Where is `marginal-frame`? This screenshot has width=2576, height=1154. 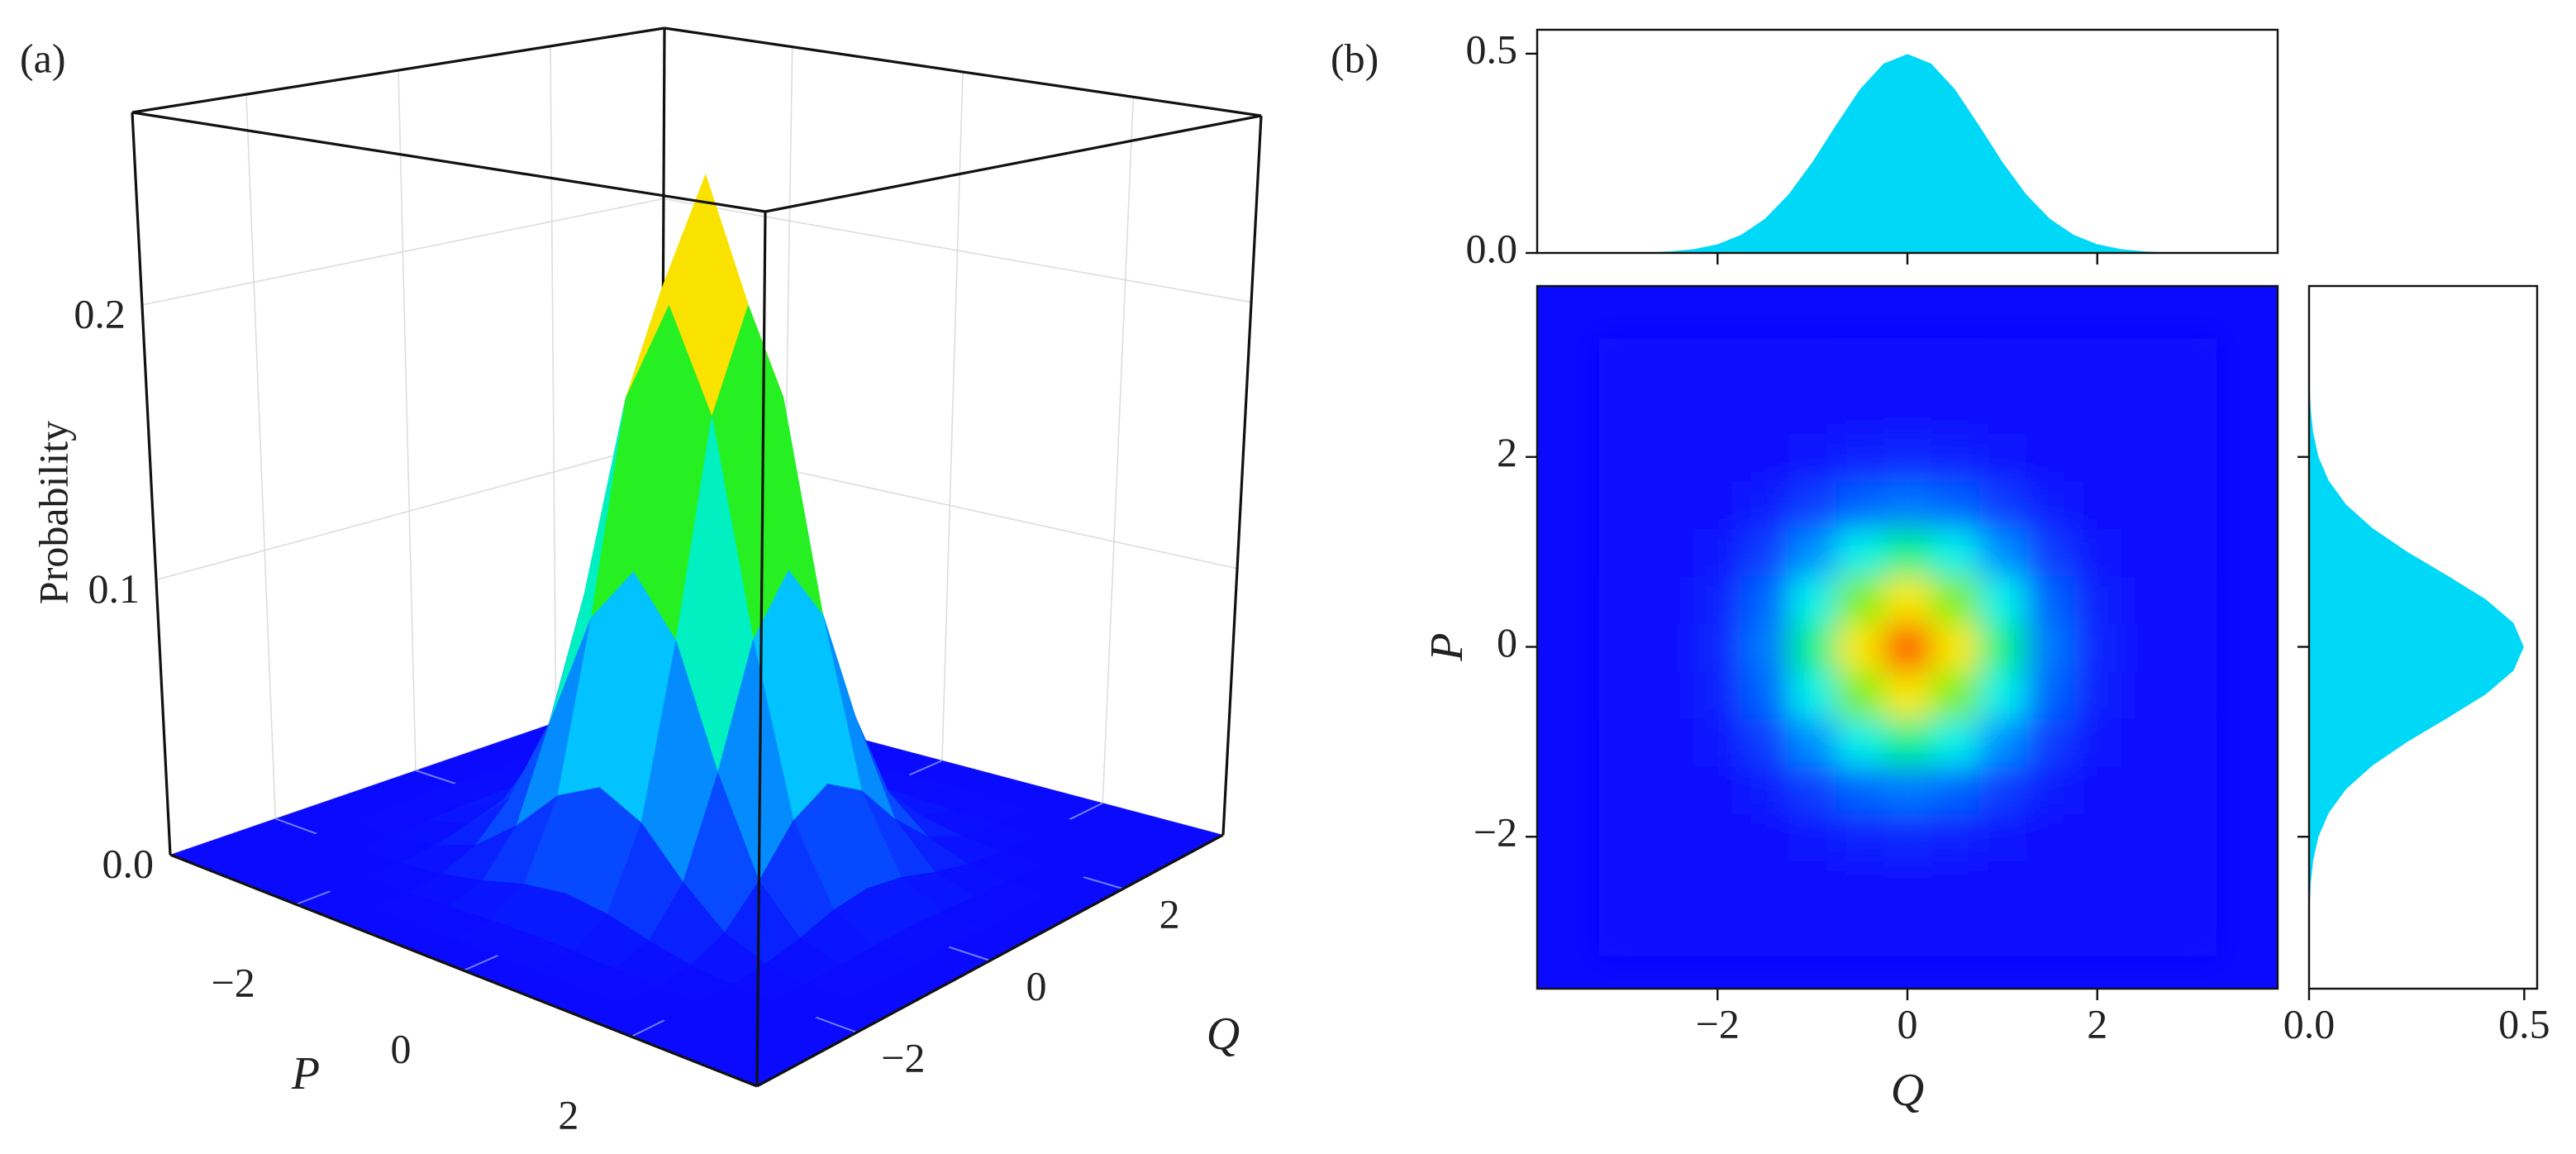
marginal-frame is located at coordinates (2423, 637).